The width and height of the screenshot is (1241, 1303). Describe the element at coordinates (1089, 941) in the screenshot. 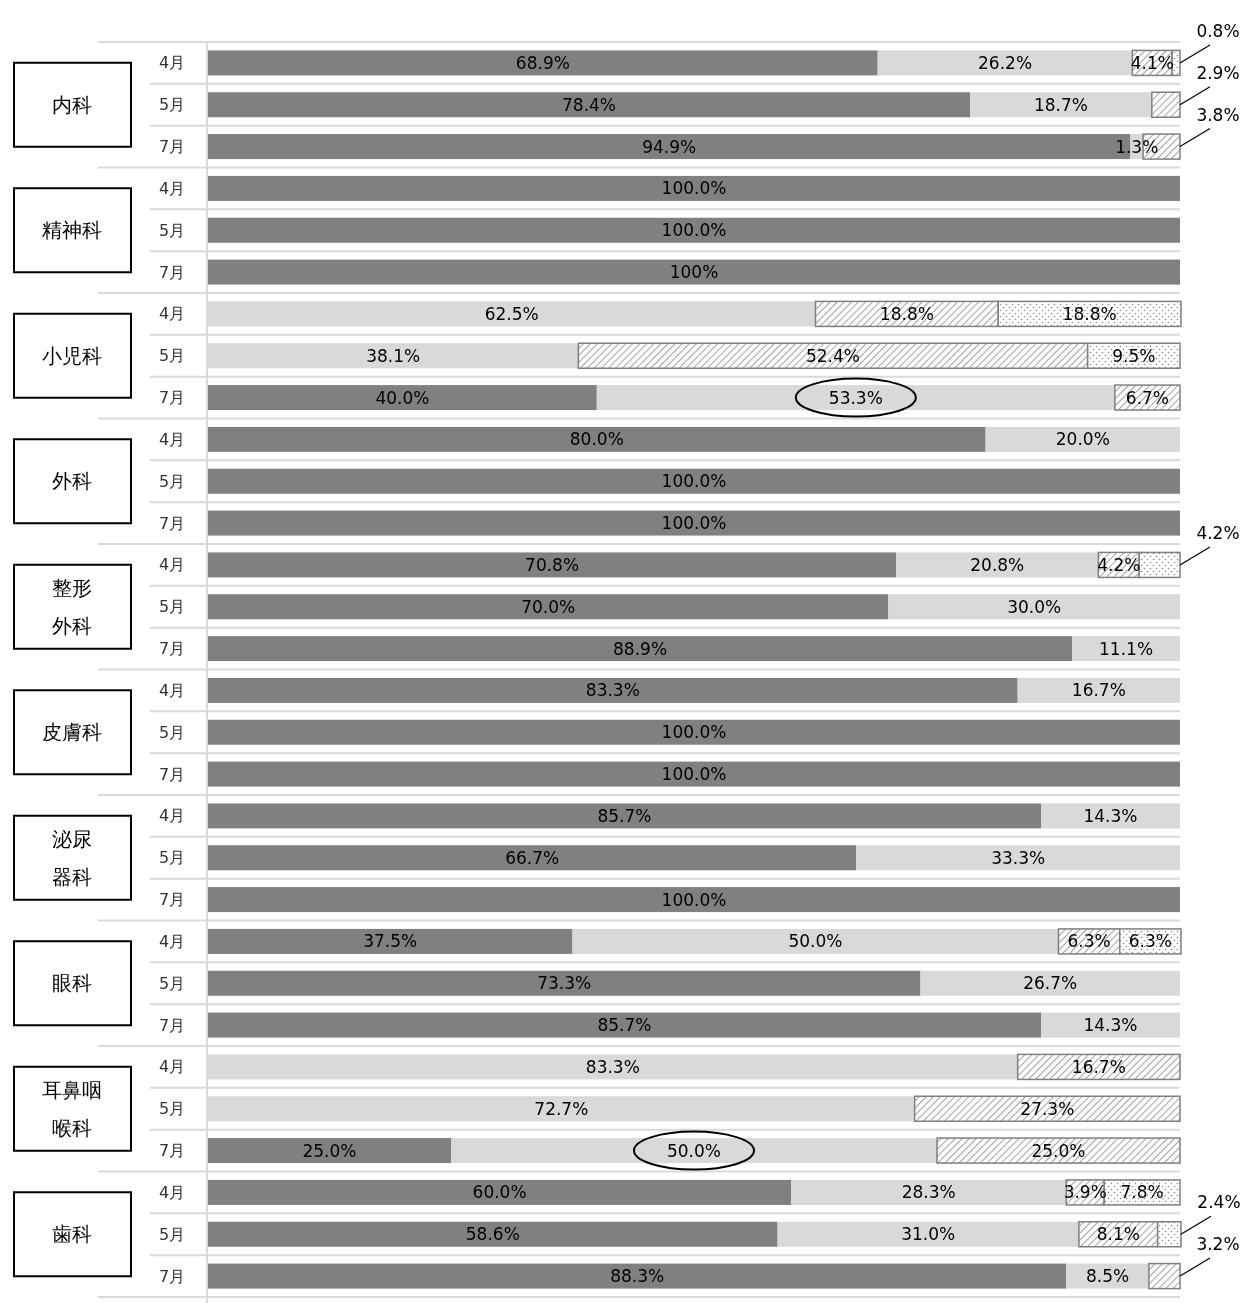

I see `data-label: 6.3%` at that location.